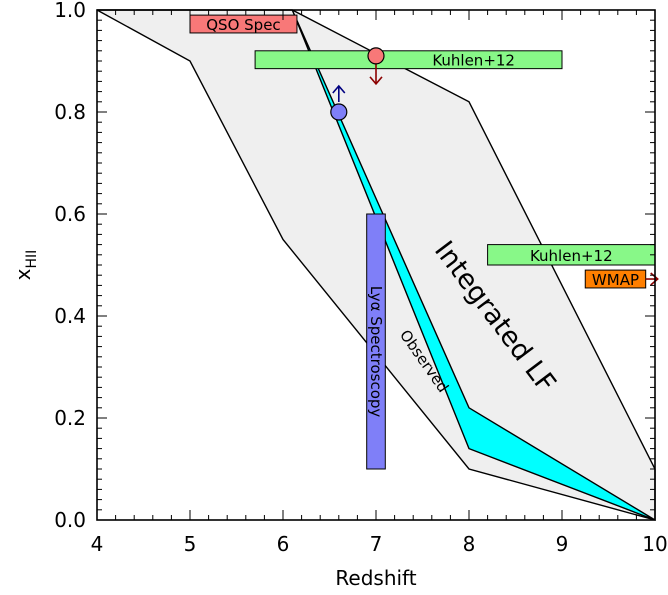  Describe the element at coordinates (562, 544) in the screenshot. I see `x-tick-label: 9` at that location.